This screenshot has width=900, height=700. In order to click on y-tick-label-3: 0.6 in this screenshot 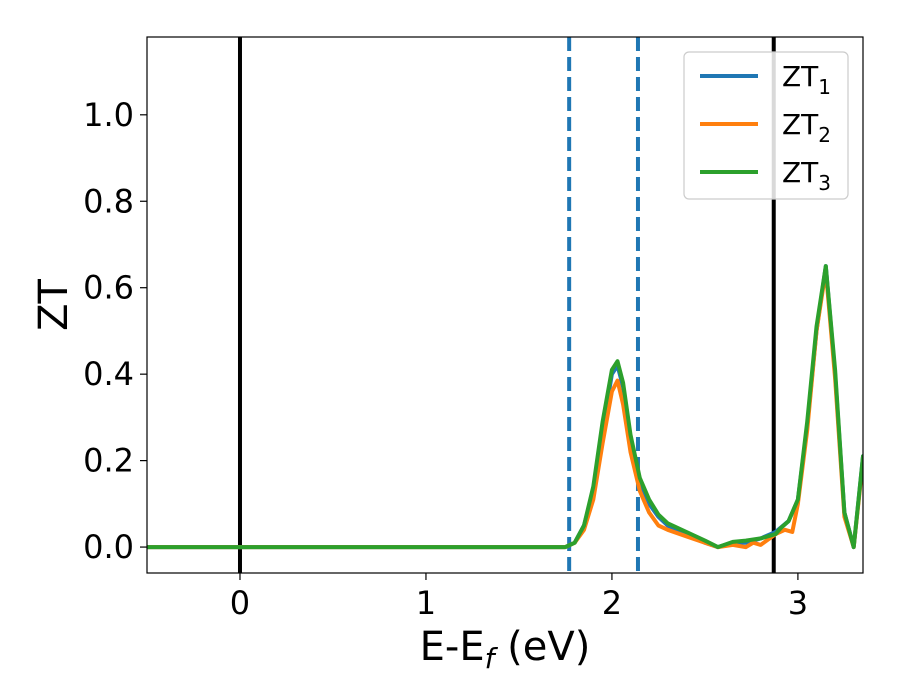, I will do `click(108, 288)`.